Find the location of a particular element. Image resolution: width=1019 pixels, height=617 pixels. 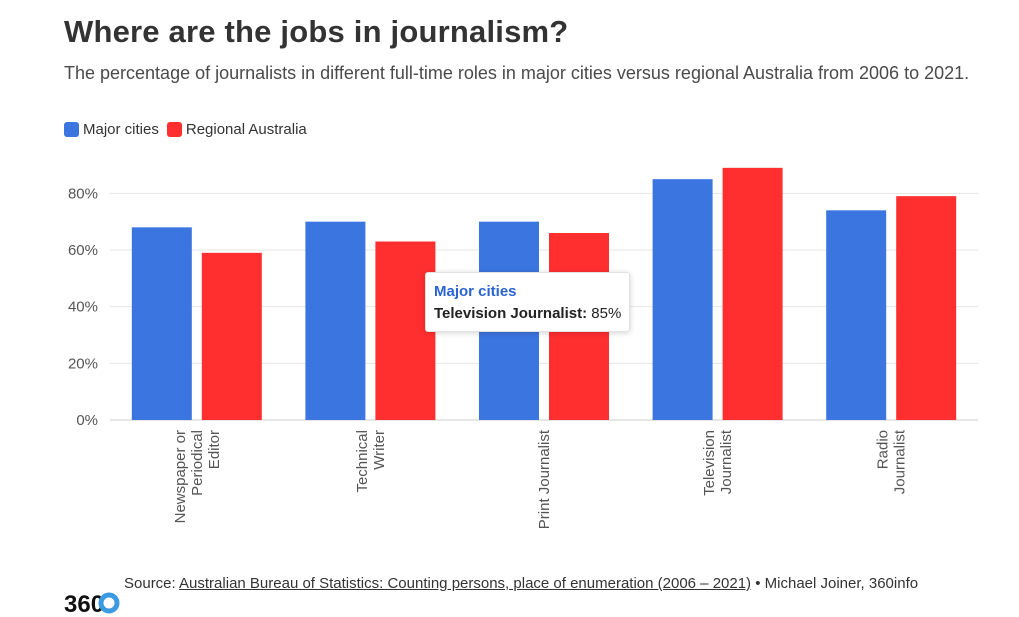

x-tick-label-line: Television is located at coordinates (709, 463).